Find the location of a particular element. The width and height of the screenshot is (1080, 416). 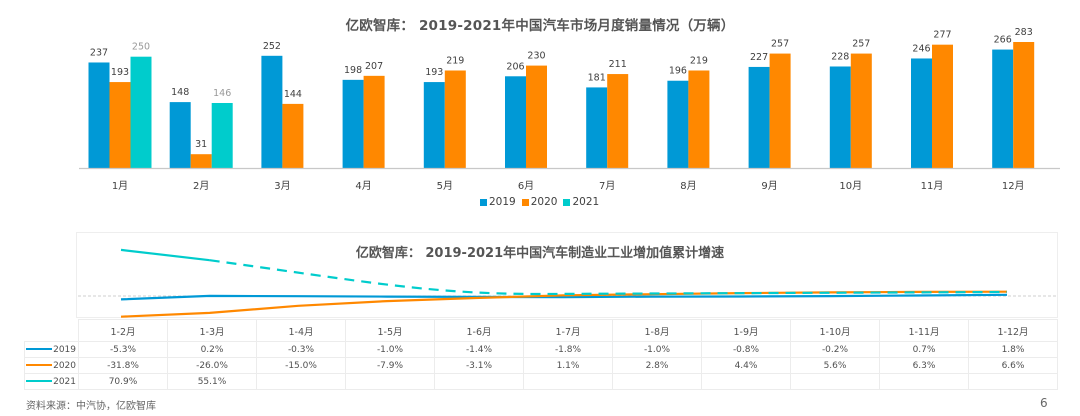

table-column-header: 1-3月 is located at coordinates (212, 330).